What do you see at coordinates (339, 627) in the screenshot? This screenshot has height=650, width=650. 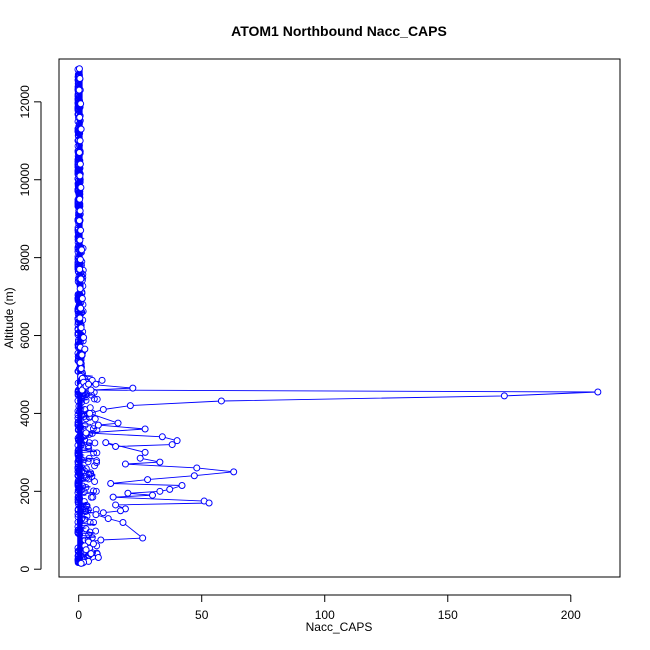 I see `x-axis-title: Nacc_CAPS` at bounding box center [339, 627].